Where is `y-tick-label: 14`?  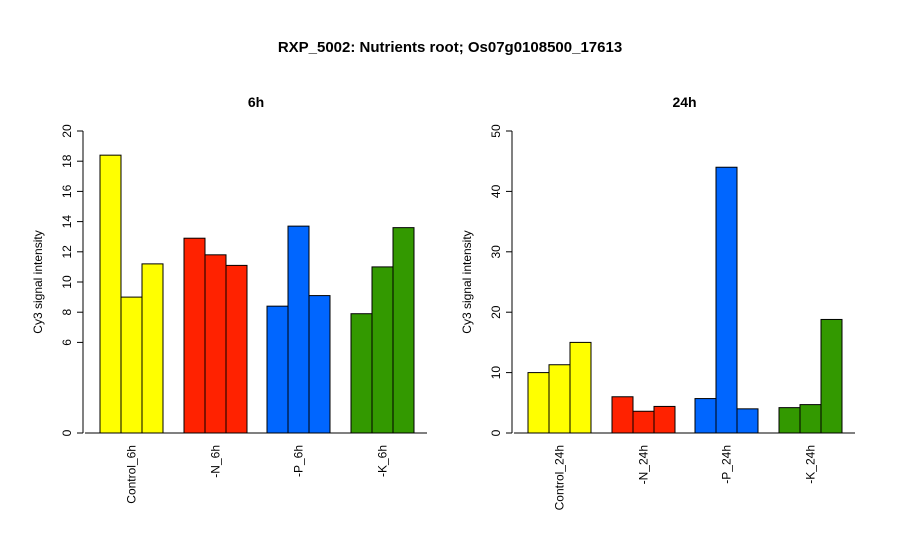
y-tick-label: 14 is located at coordinates (67, 222).